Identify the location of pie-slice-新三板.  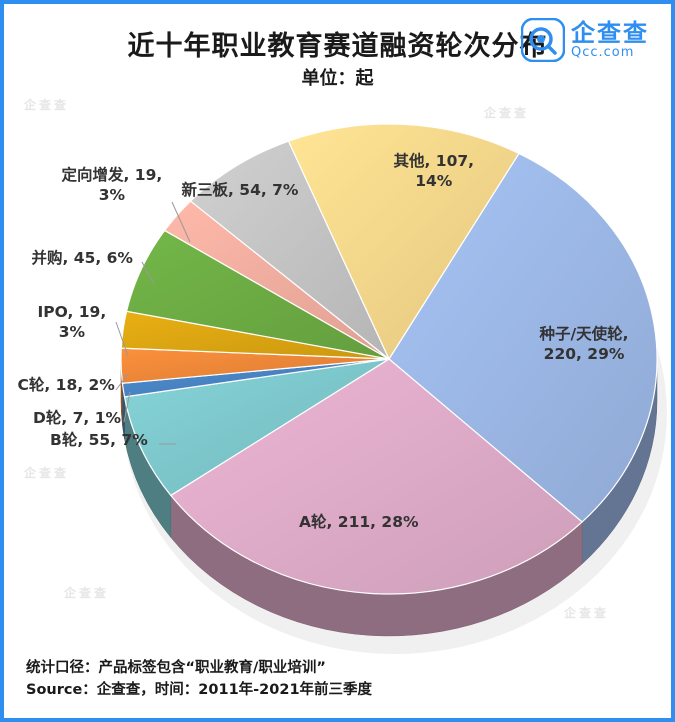
(289, 250).